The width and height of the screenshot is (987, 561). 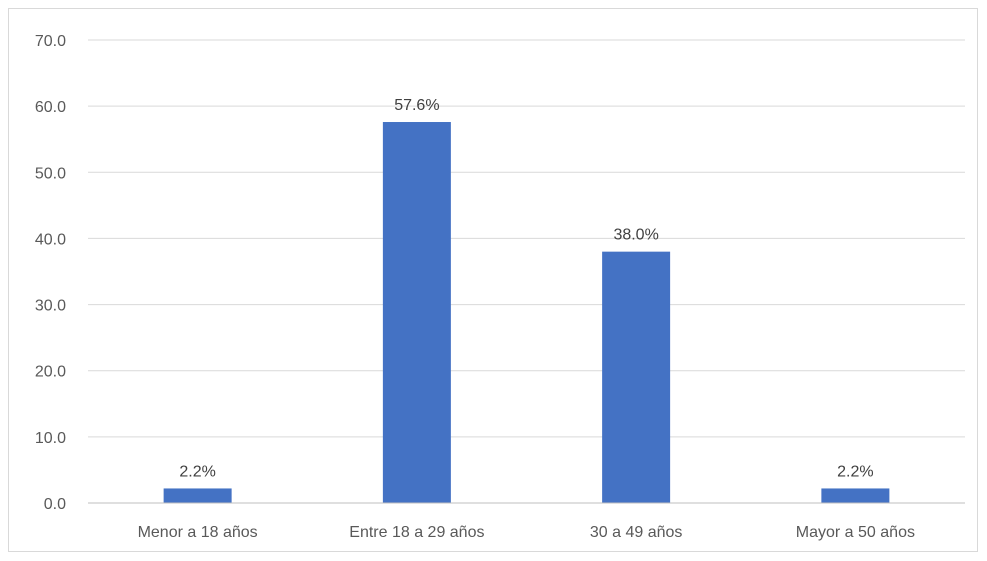 I want to click on y-axis-ticks: 0.0 10.0 20.0 30.0 40.0 50.0 60.0 70.0, so click(x=50, y=273).